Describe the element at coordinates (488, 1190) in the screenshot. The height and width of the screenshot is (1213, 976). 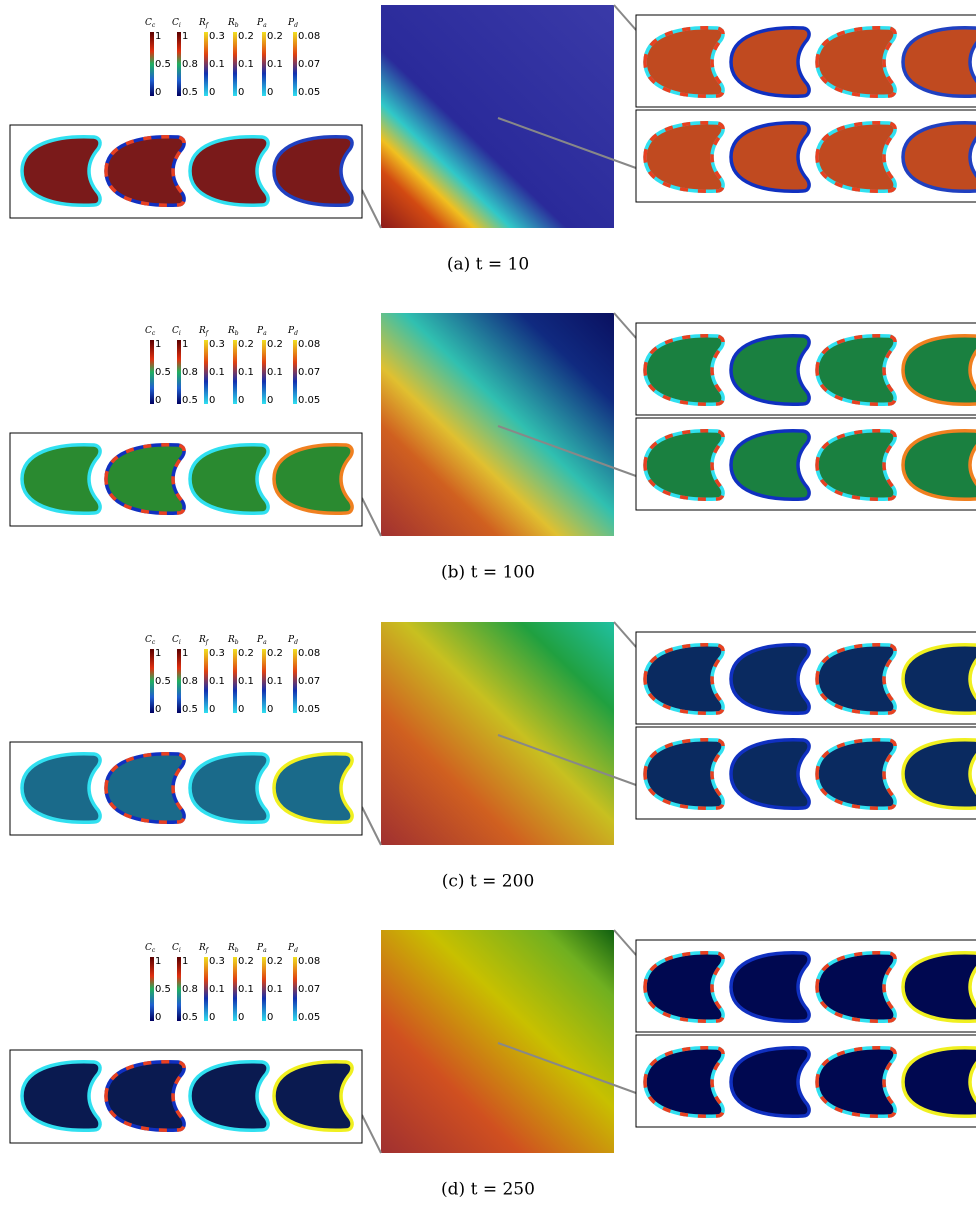
I see `caption: (d) t = 250` at that location.